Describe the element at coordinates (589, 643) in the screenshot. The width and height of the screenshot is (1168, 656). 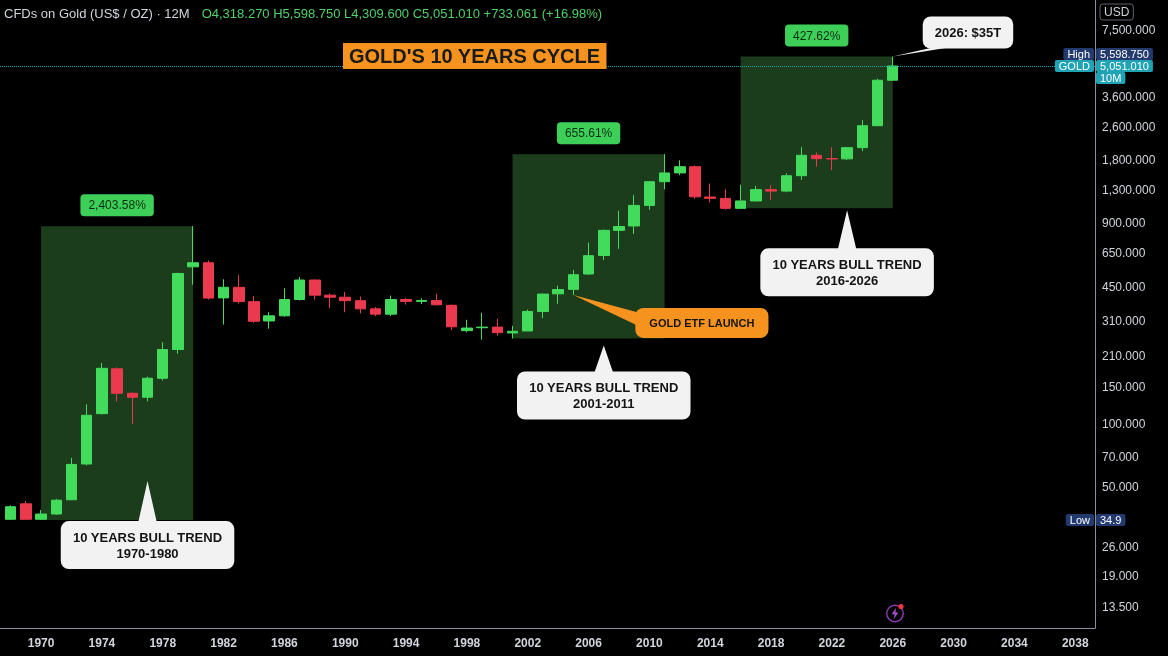
I see `x-tick-label: 2006` at that location.